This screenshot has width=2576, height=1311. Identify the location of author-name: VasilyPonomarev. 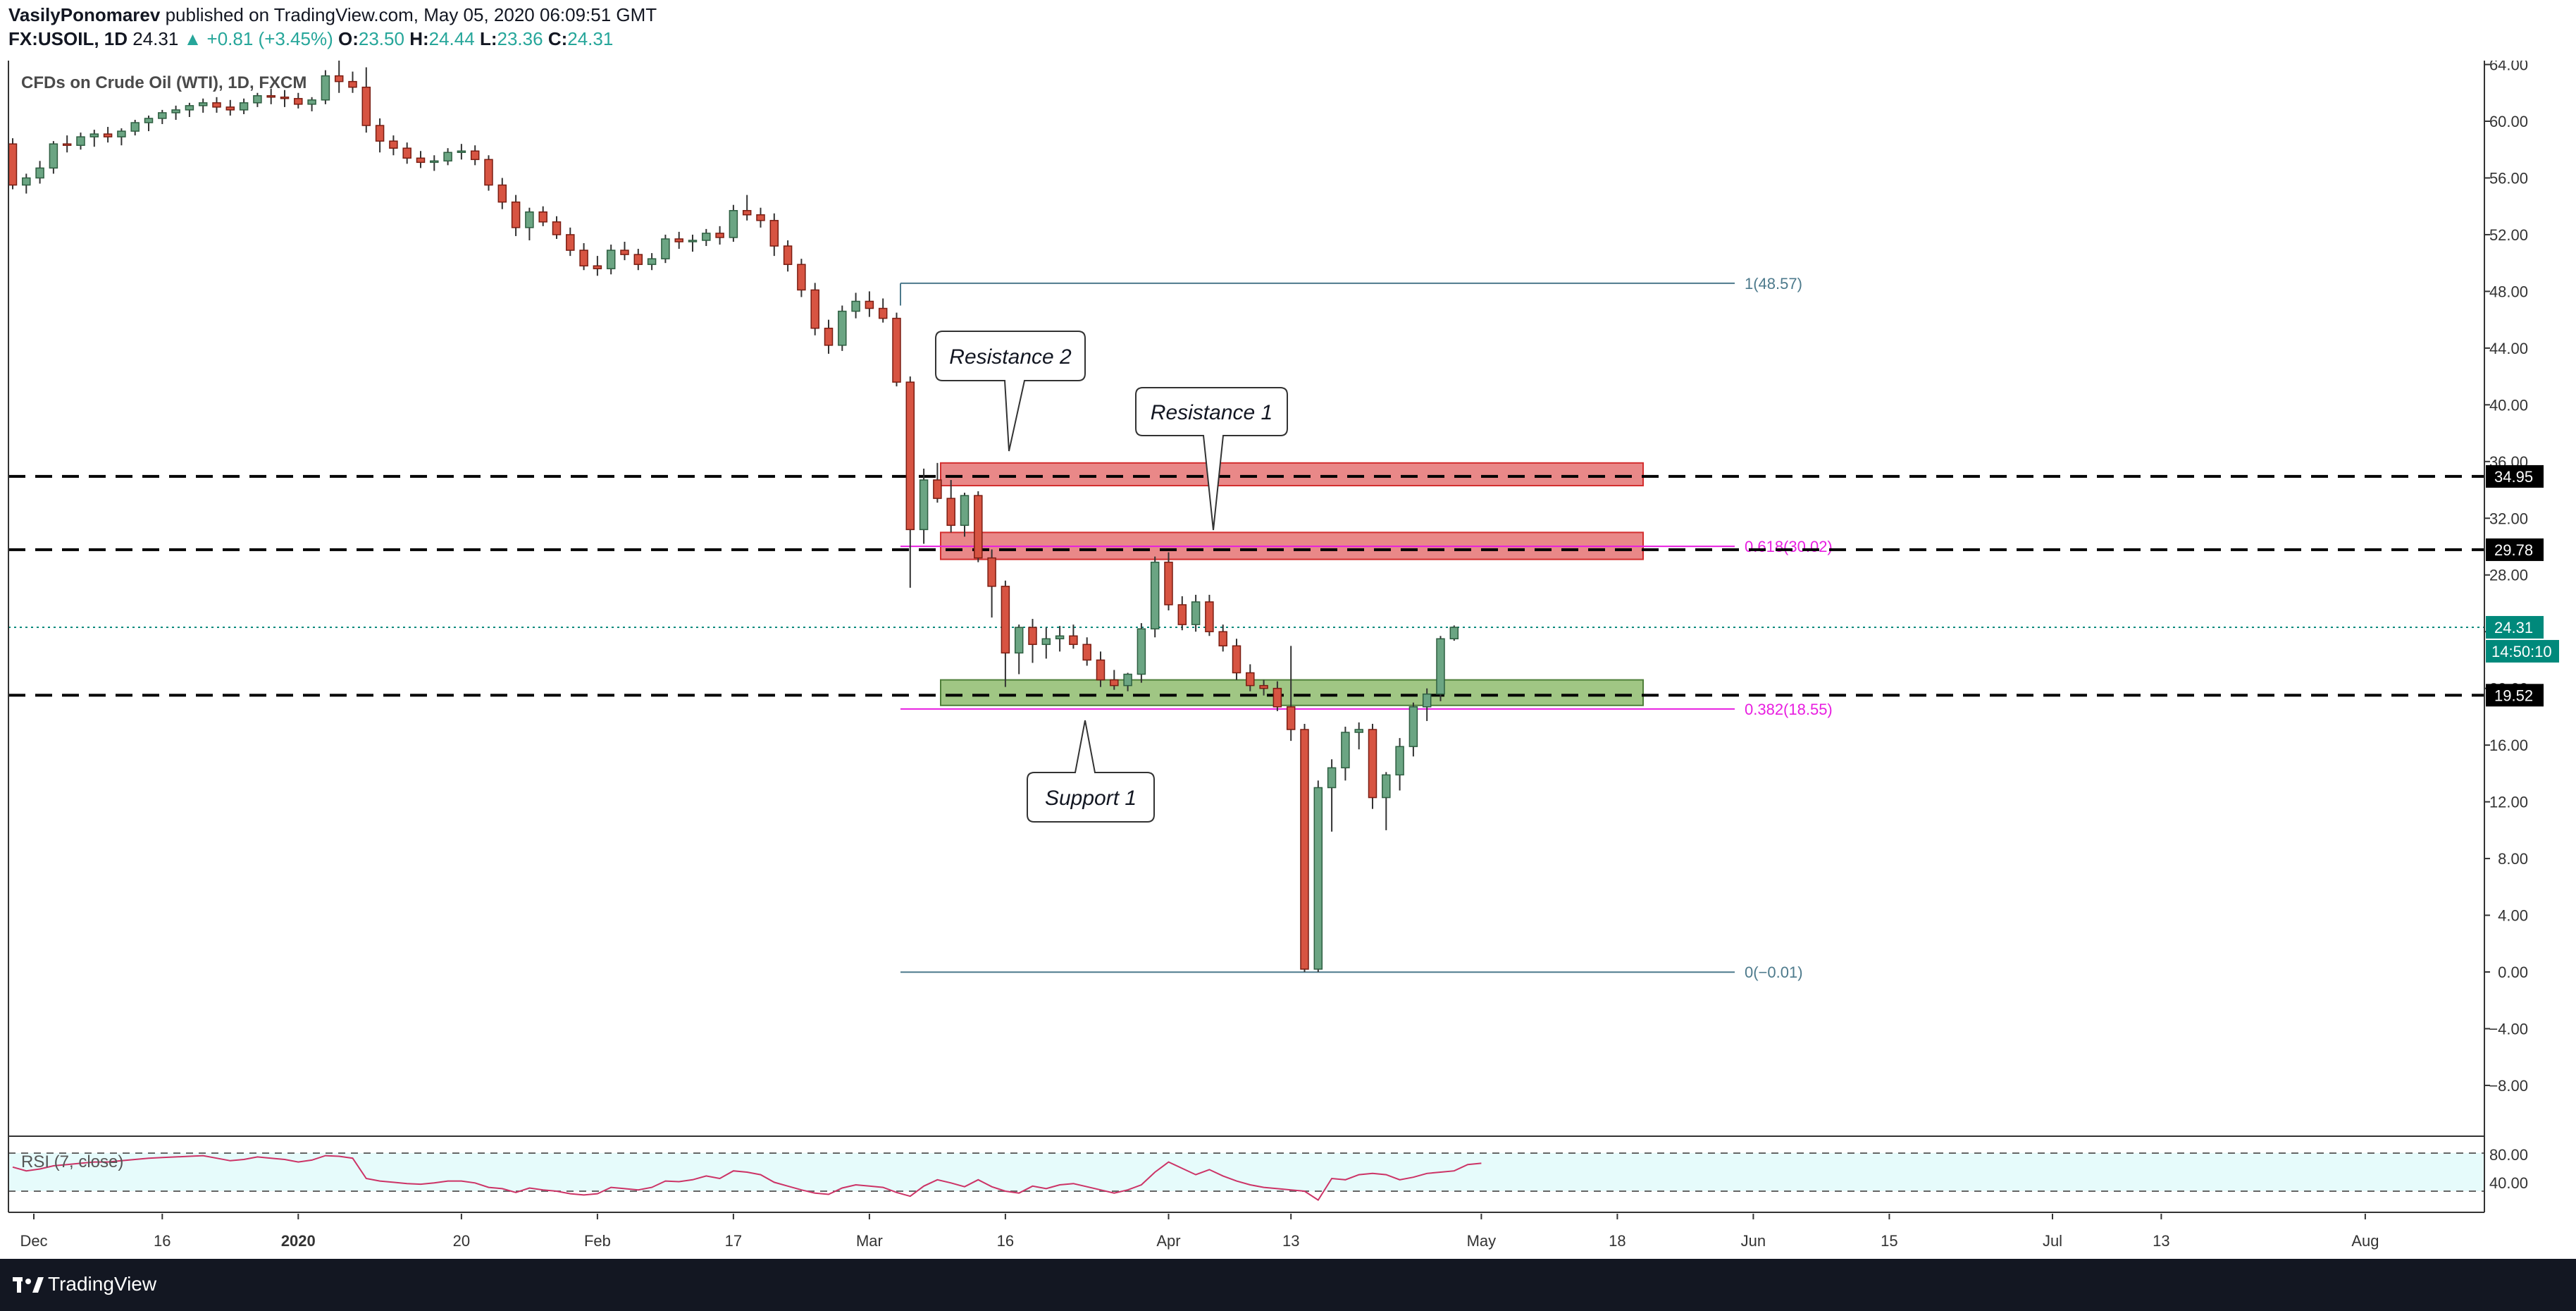
(84, 15).